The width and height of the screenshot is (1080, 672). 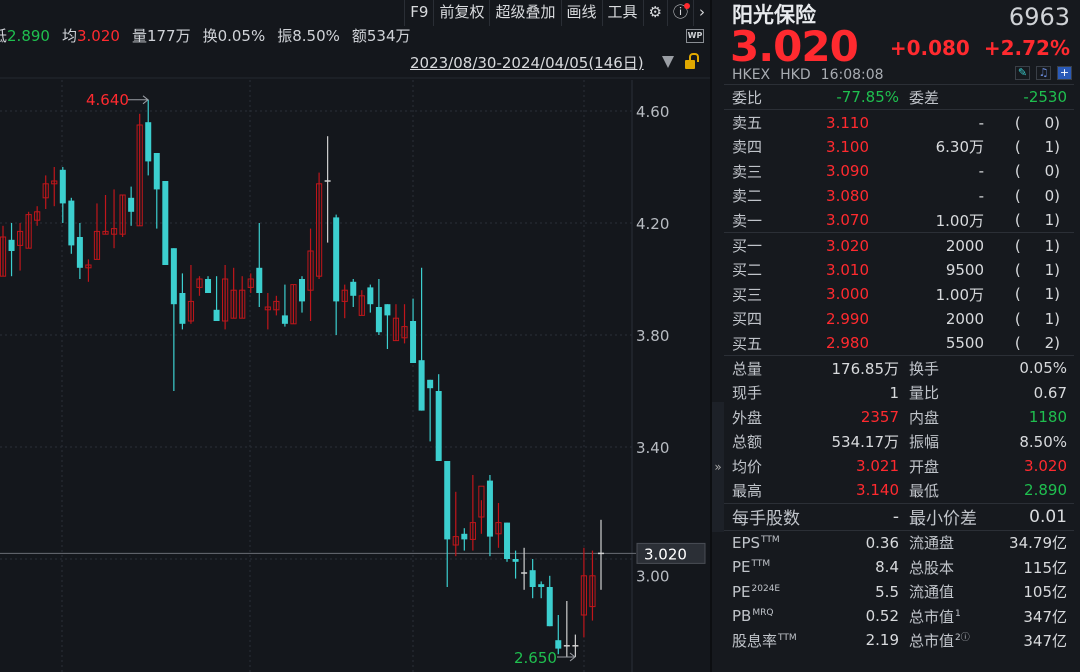 I want to click on unlock-icon, so click(x=692, y=61).